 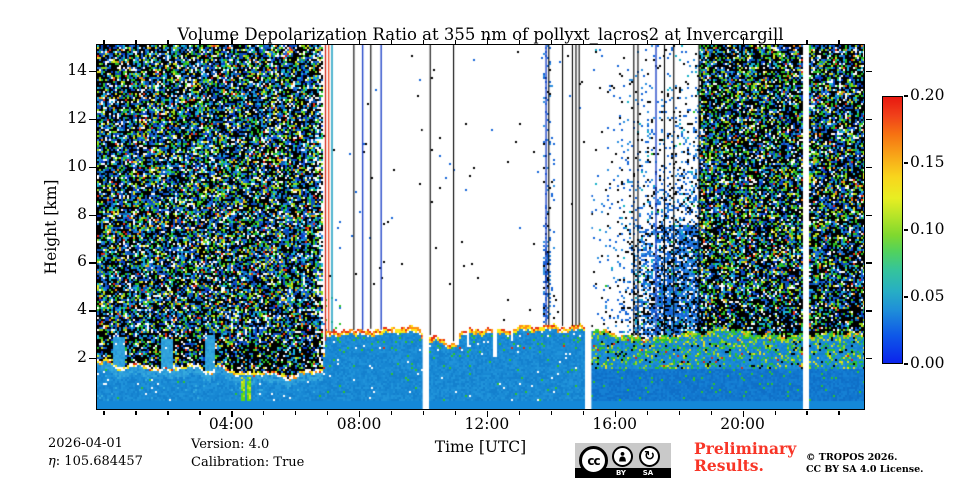 I want to click on colorbar-tick-label: 0.20, so click(x=927, y=95).